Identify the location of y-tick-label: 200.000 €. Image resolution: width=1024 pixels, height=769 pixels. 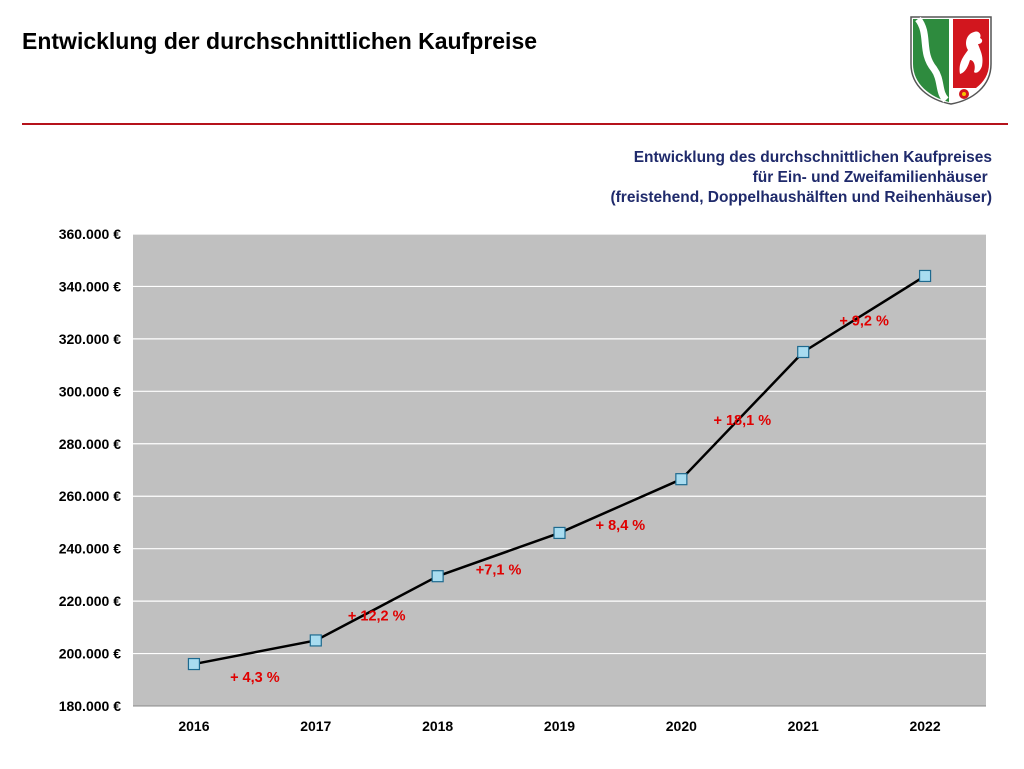
(90, 654).